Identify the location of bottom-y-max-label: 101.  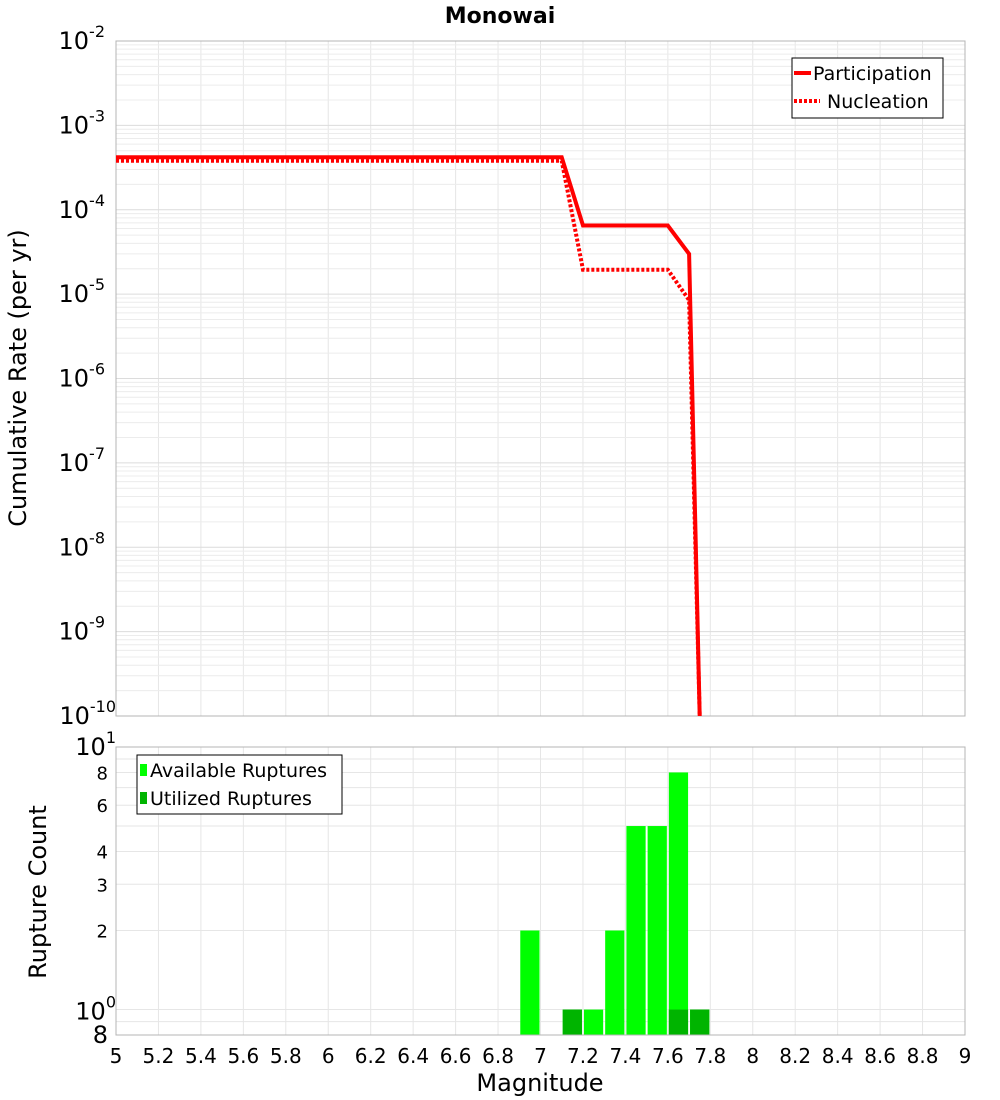
(95, 744).